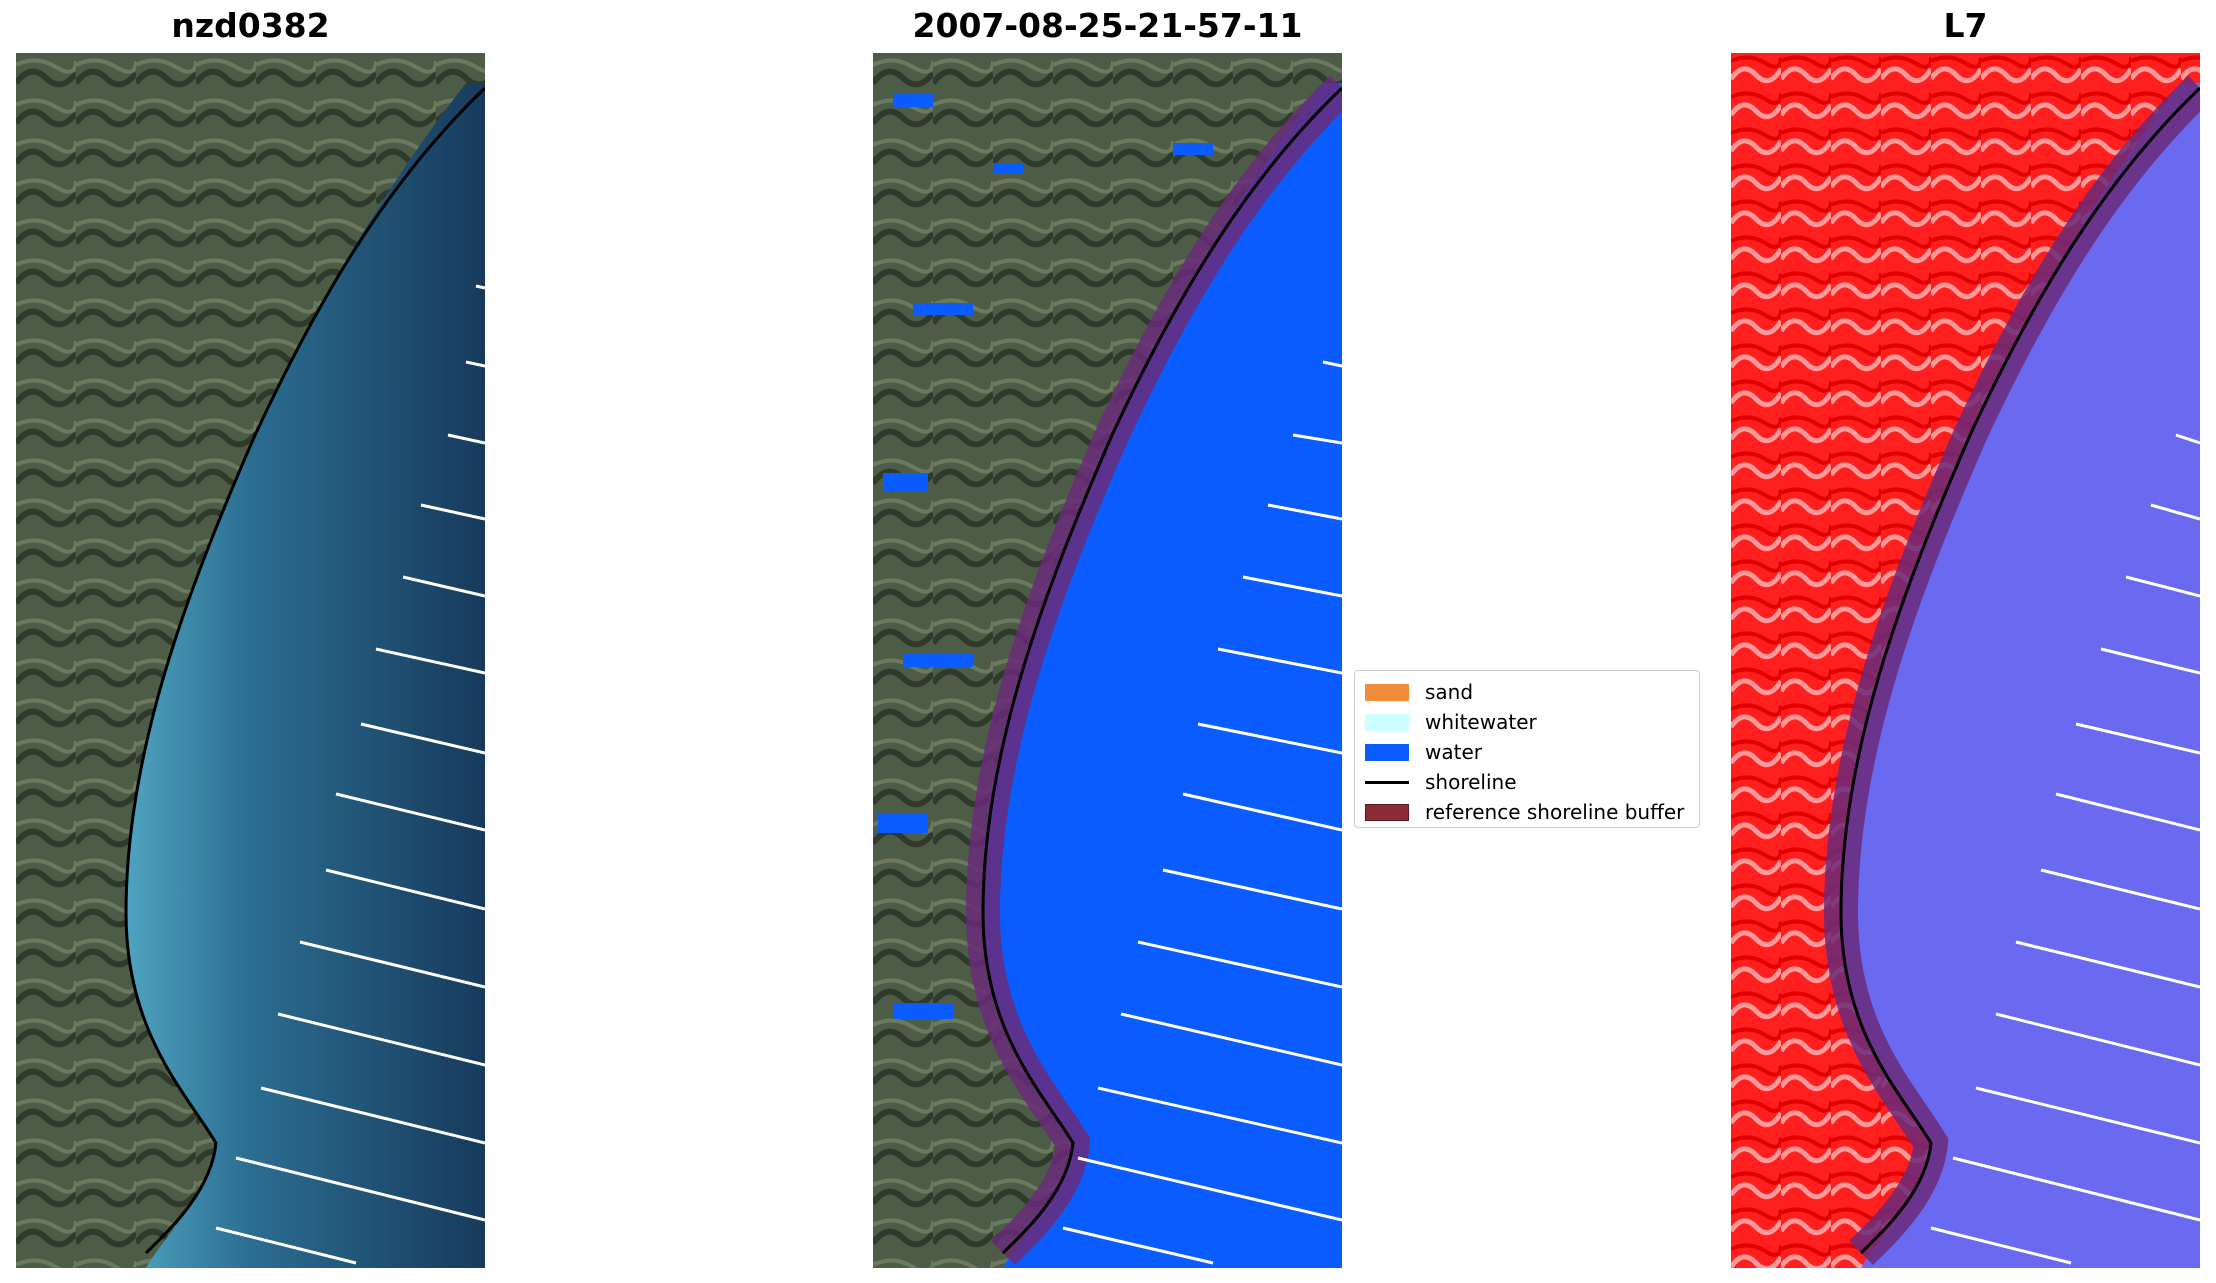 The width and height of the screenshot is (2216, 1283). What do you see at coordinates (1481, 722) in the screenshot?
I see `legend-label: whitewater` at bounding box center [1481, 722].